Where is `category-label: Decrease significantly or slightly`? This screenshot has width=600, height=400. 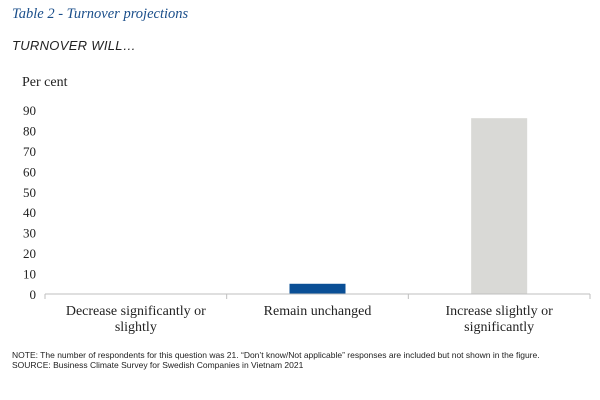 category-label: Decrease significantly or slightly is located at coordinates (136, 319).